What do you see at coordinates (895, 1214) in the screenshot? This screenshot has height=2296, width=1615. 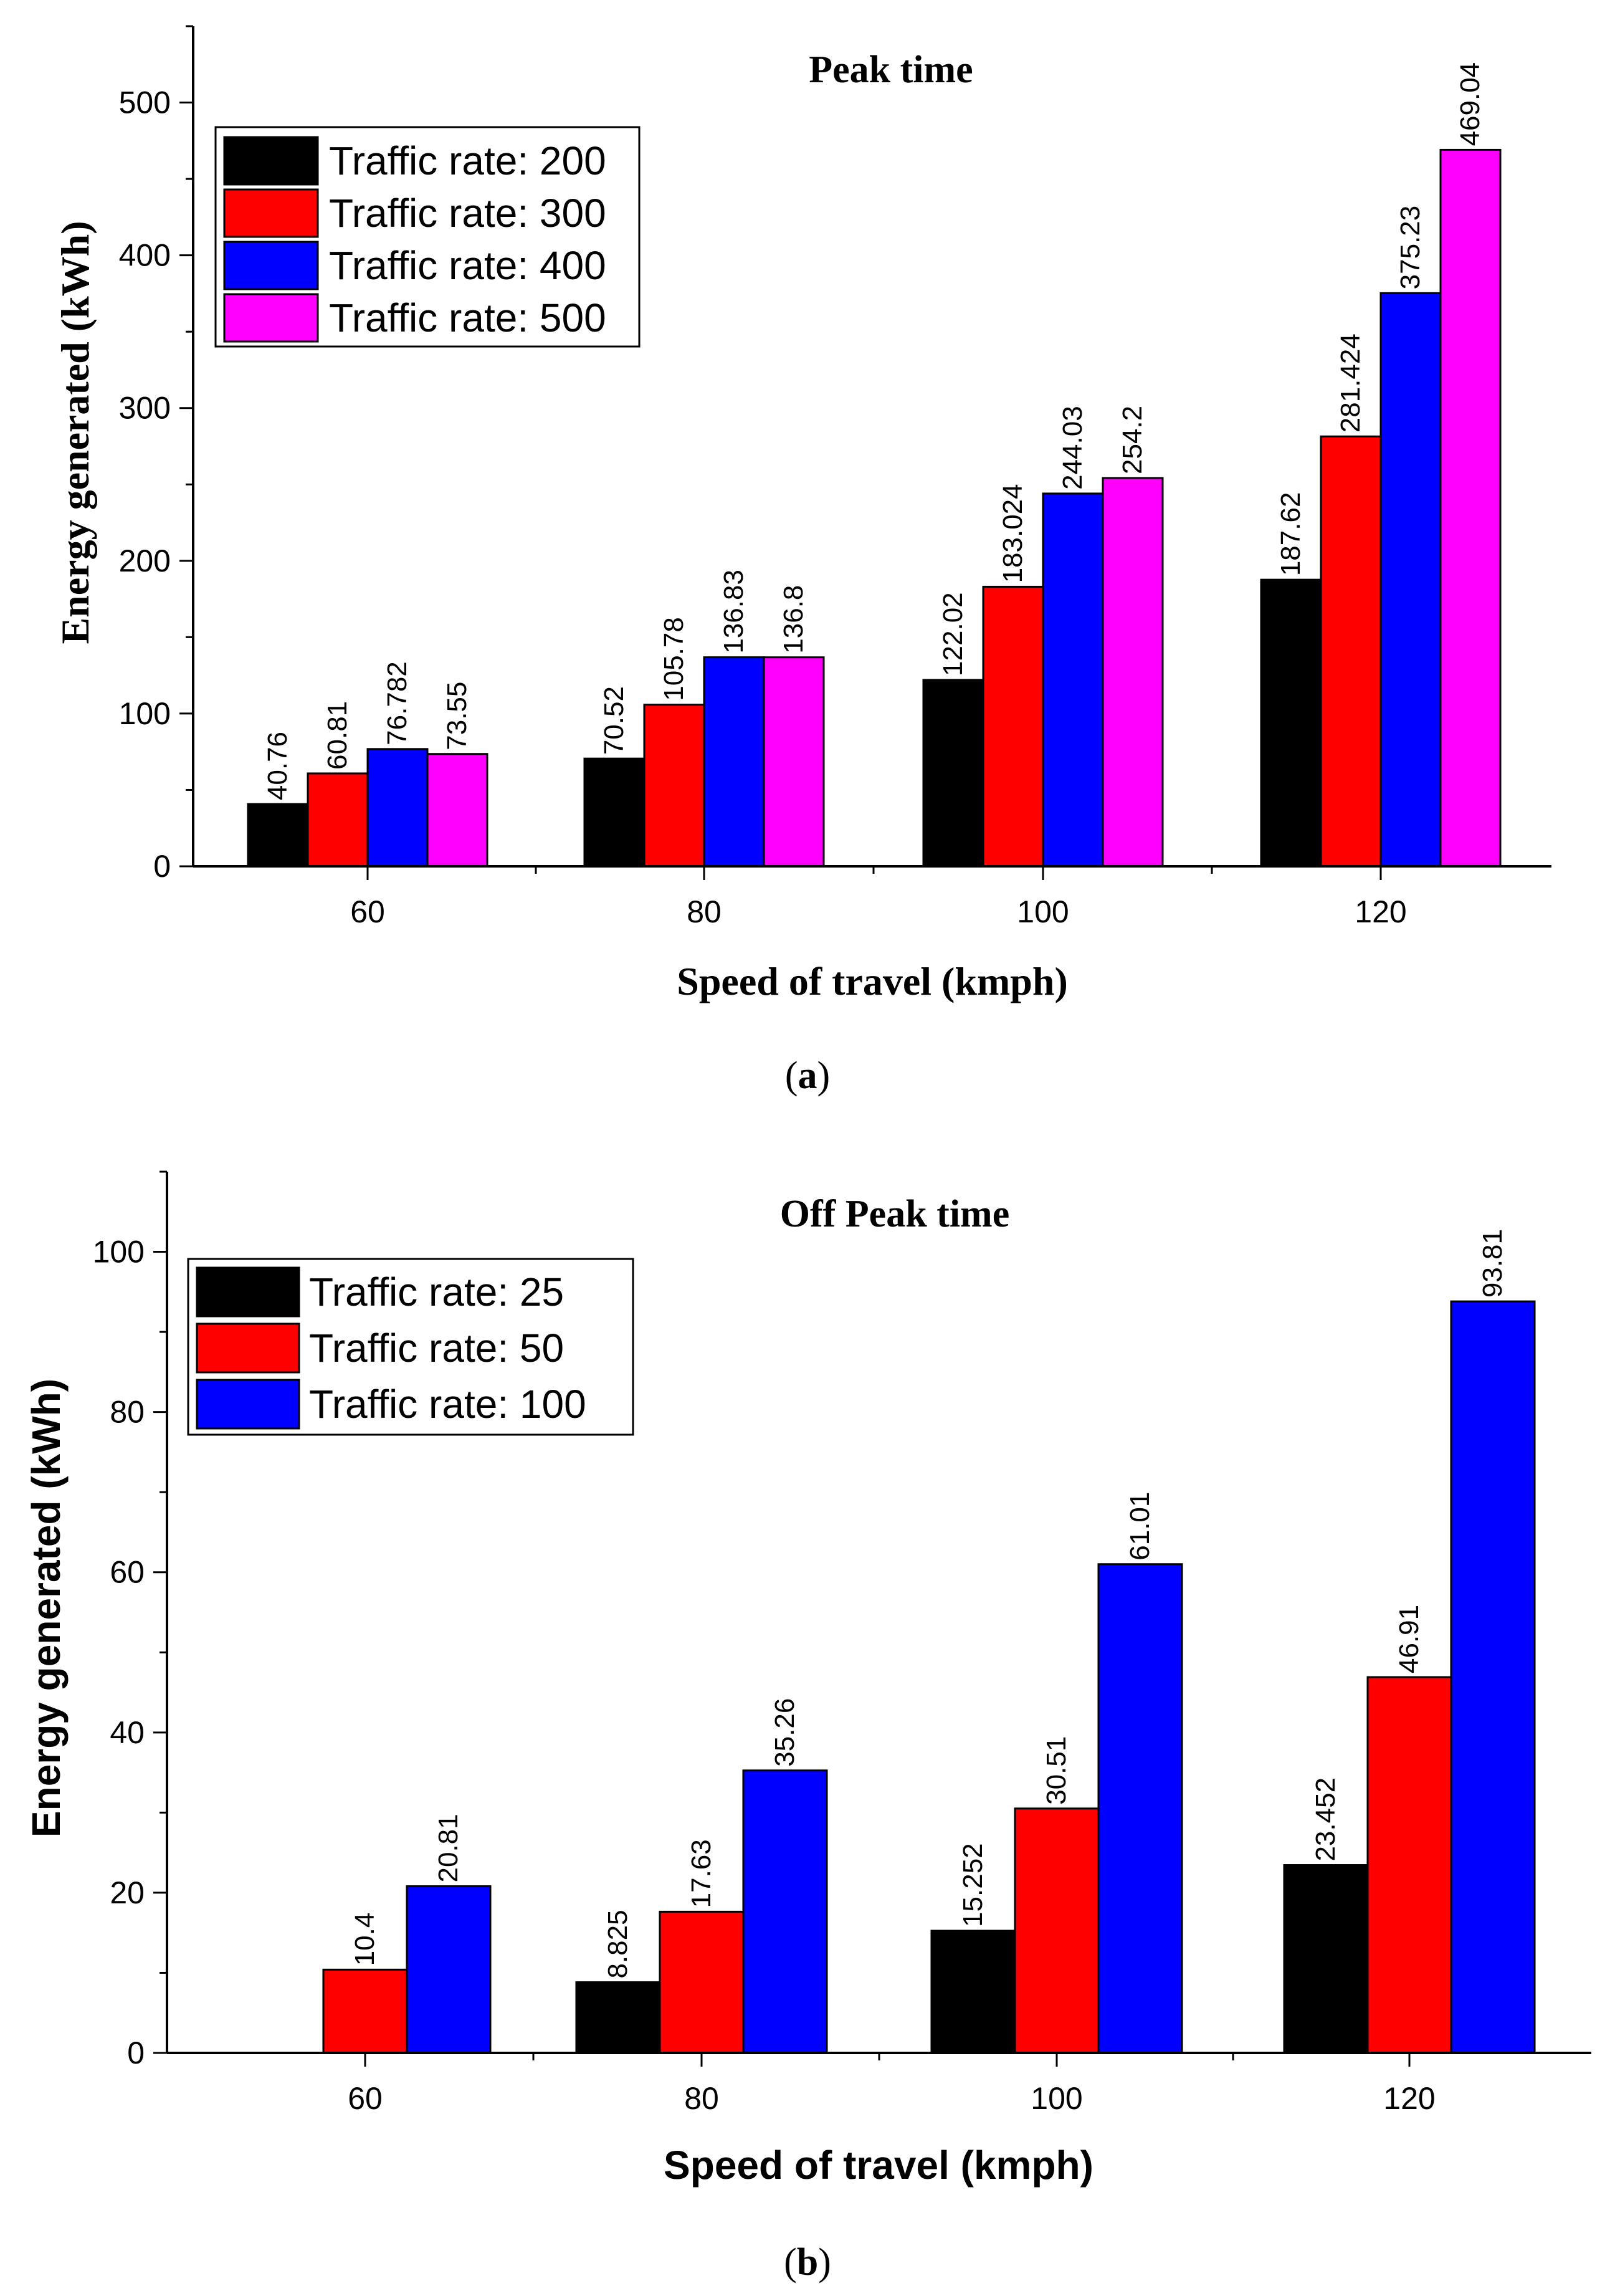 I see `chart-title: Off Peak time` at bounding box center [895, 1214].